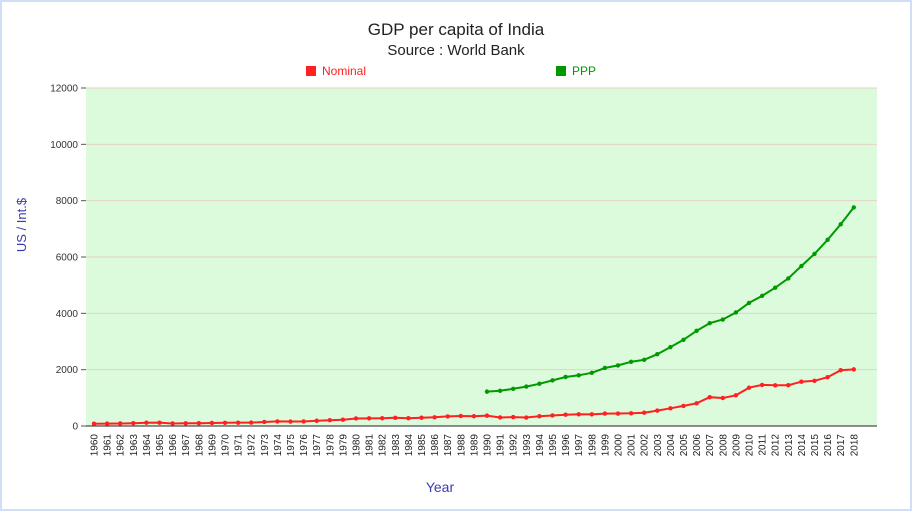 This screenshot has height=511, width=912. What do you see at coordinates (605, 445) in the screenshot?
I see `x-tick-label: 1999` at bounding box center [605, 445].